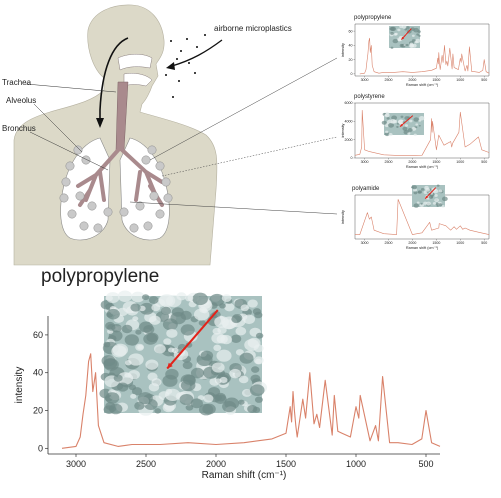  I want to click on x-tick-label: 500, so click(484, 162).